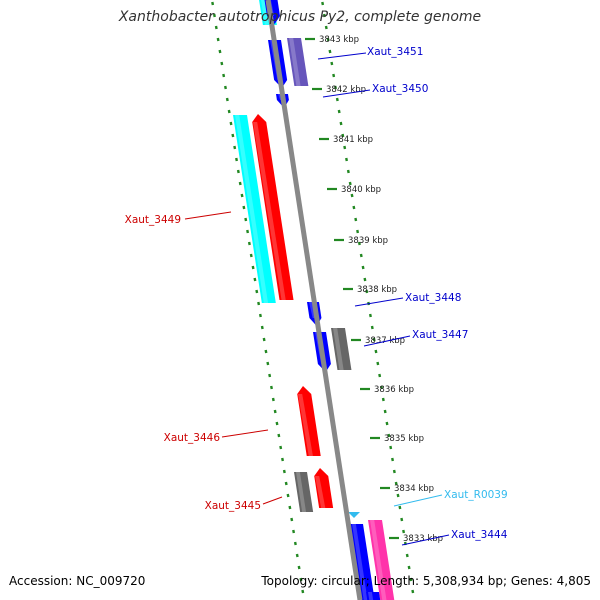 This screenshot has height=600, width=600. I want to click on feature-xaut-3449-red, so click(273, 207).